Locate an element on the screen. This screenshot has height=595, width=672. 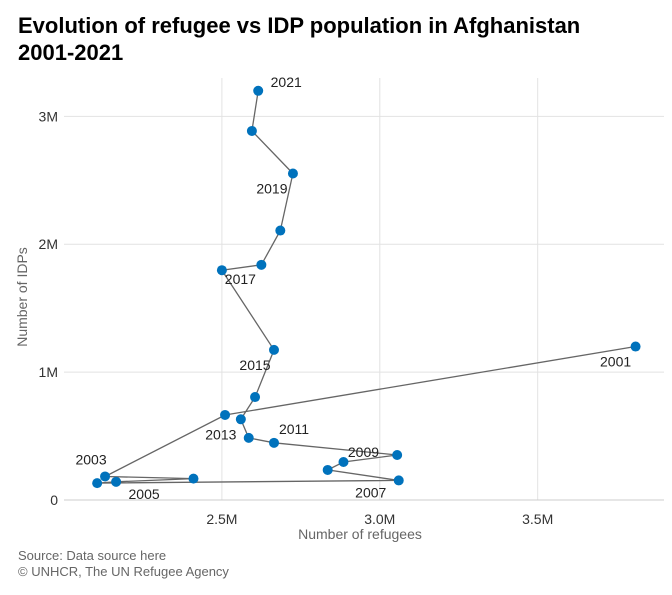
point-label: 2015 is located at coordinates (254, 365).